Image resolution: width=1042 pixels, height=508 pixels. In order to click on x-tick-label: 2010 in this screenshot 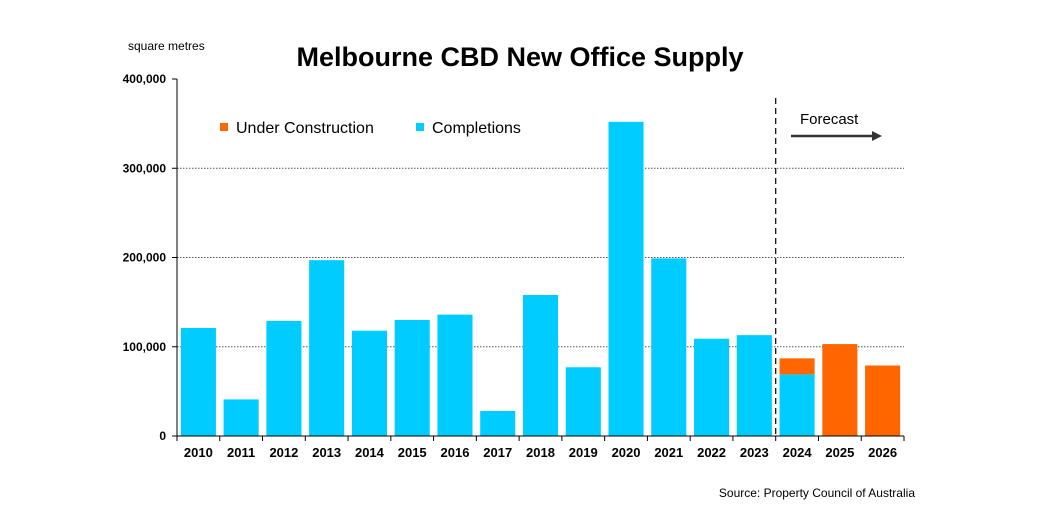, I will do `click(198, 452)`.